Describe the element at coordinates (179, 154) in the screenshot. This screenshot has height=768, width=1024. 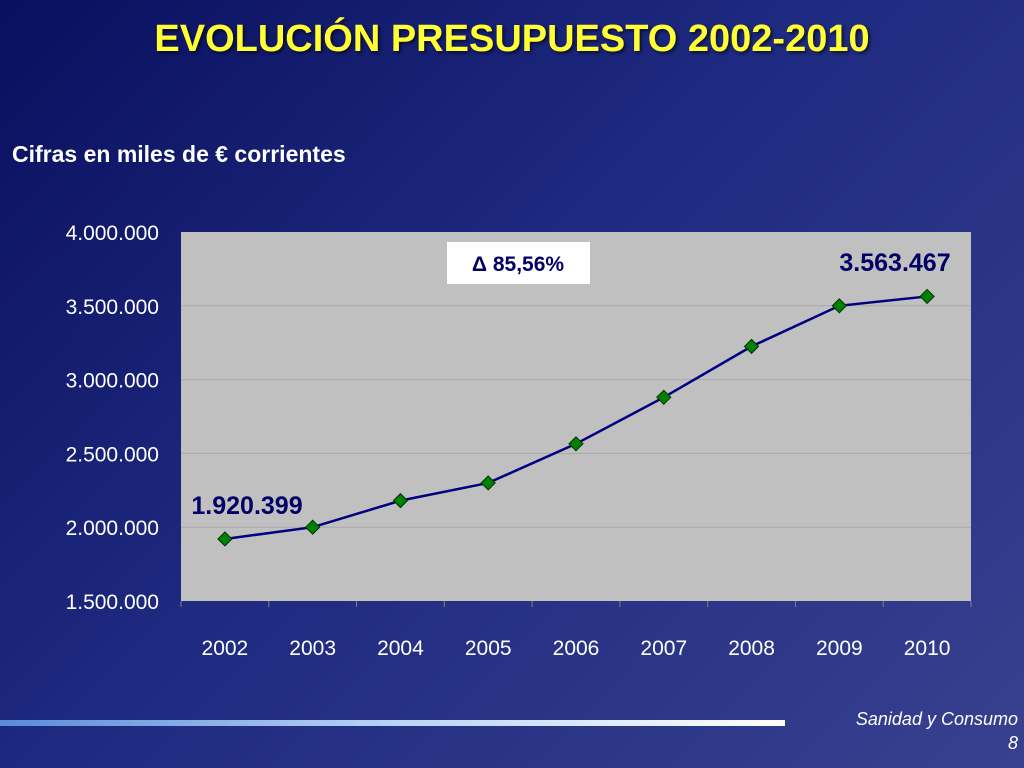
I see `slide-subtitle: Cifras en miles de € corrientes` at that location.